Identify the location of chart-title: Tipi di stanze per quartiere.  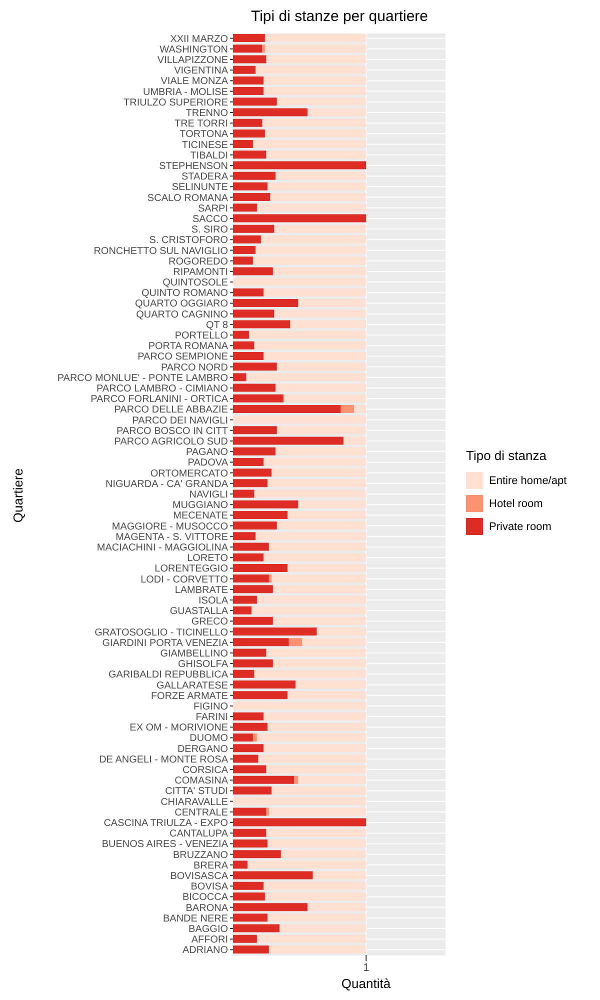
(339, 16).